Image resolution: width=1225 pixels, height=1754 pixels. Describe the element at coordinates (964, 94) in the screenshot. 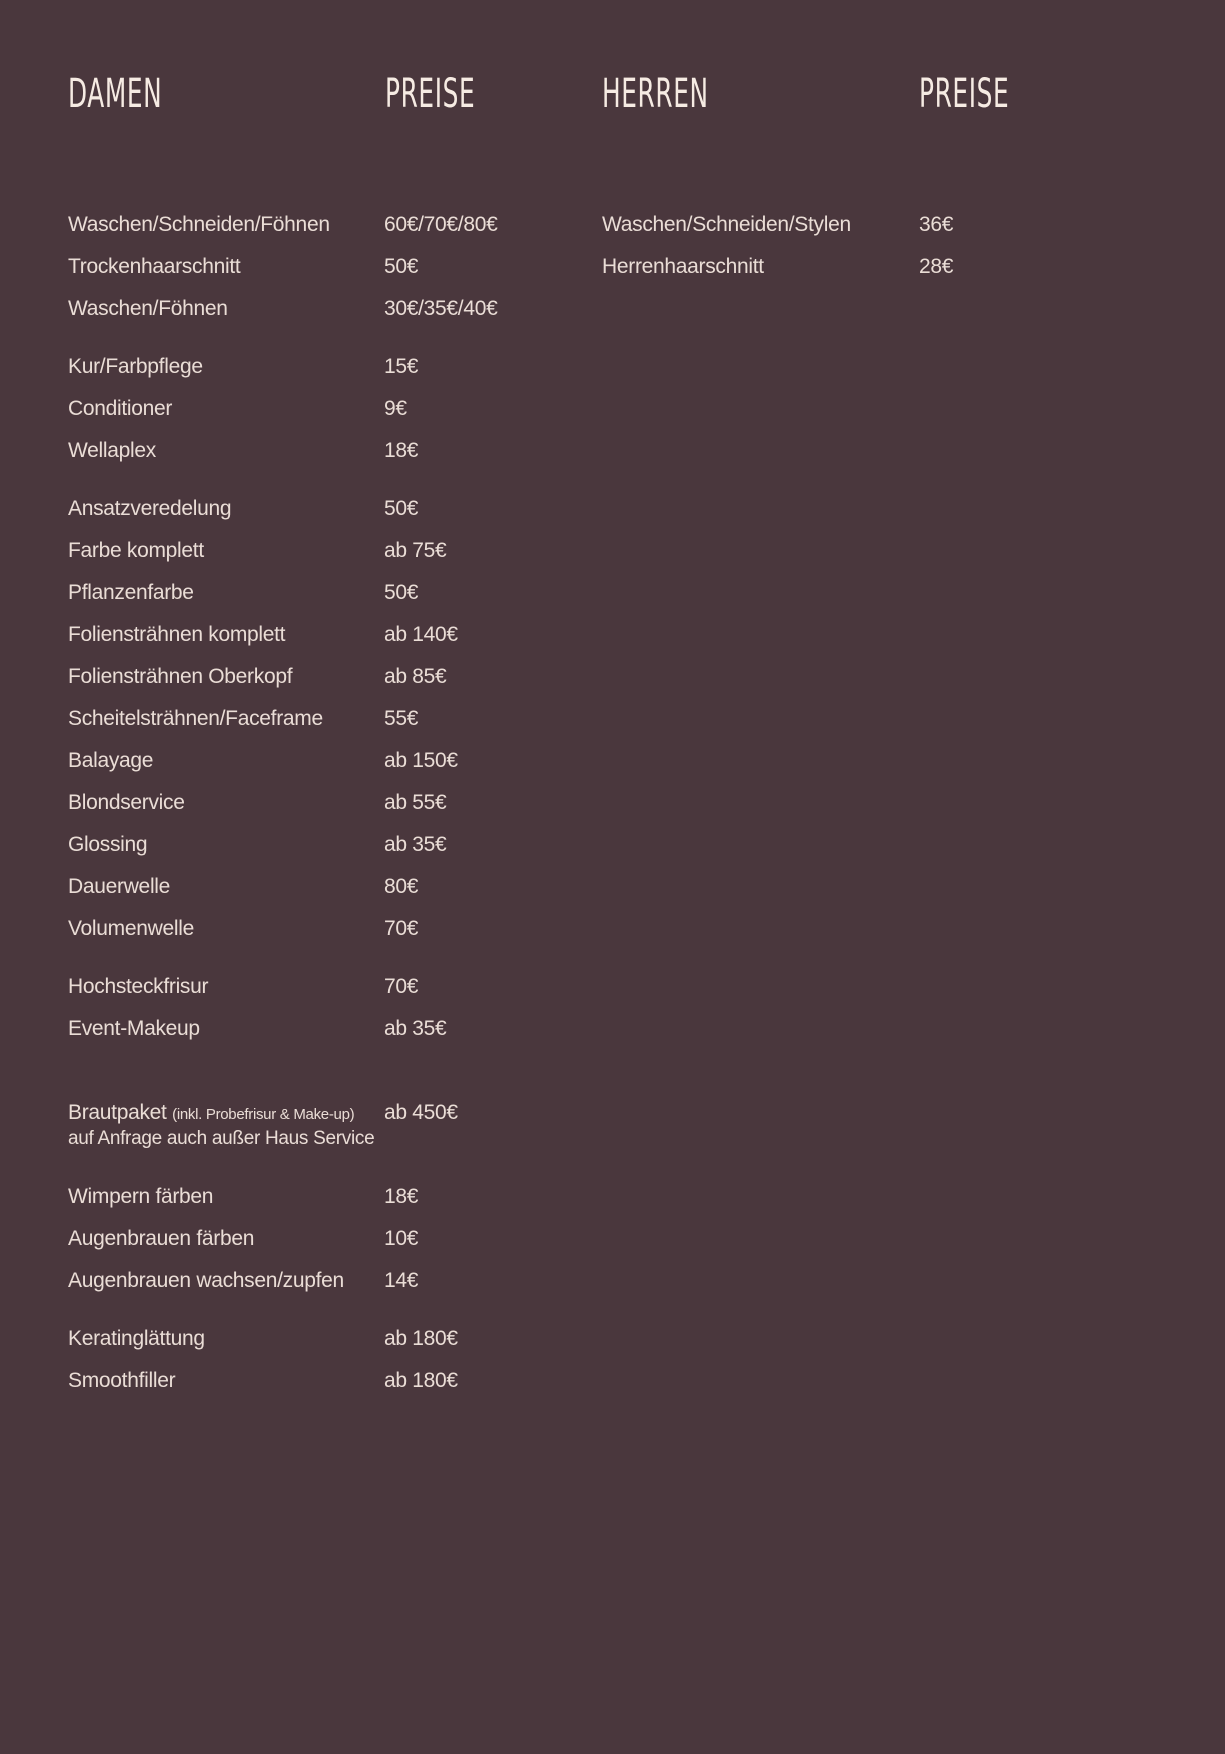

I see `heading-preise-herren: PREISE` at that location.